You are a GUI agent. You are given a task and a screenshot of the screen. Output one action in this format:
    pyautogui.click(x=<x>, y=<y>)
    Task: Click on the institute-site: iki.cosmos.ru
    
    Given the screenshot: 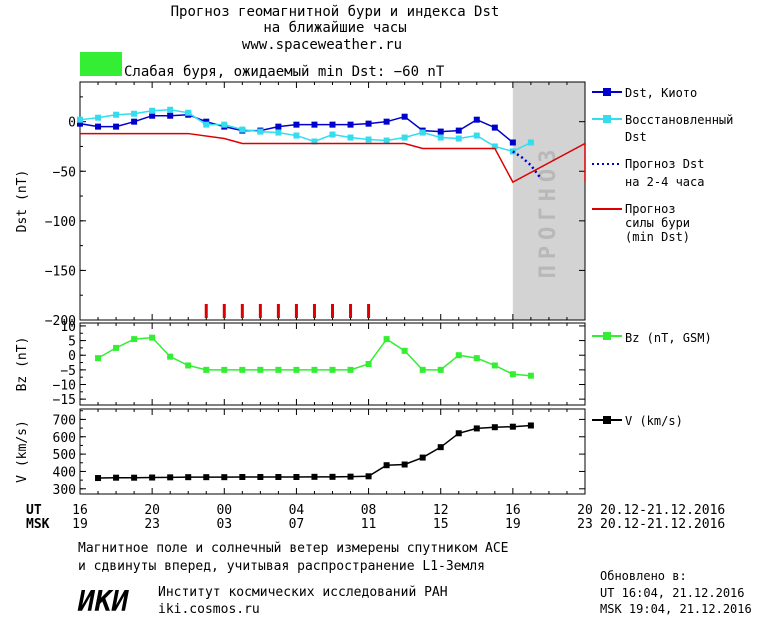 What is the action you would take?
    pyautogui.click(x=209, y=609)
    